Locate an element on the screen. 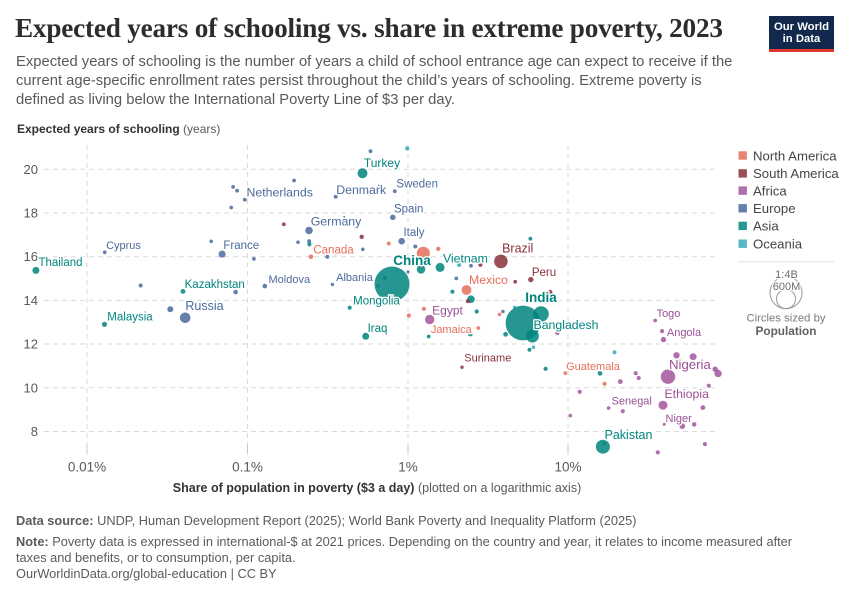 The image size is (850, 600). svg-text: France is located at coordinates (241, 246).